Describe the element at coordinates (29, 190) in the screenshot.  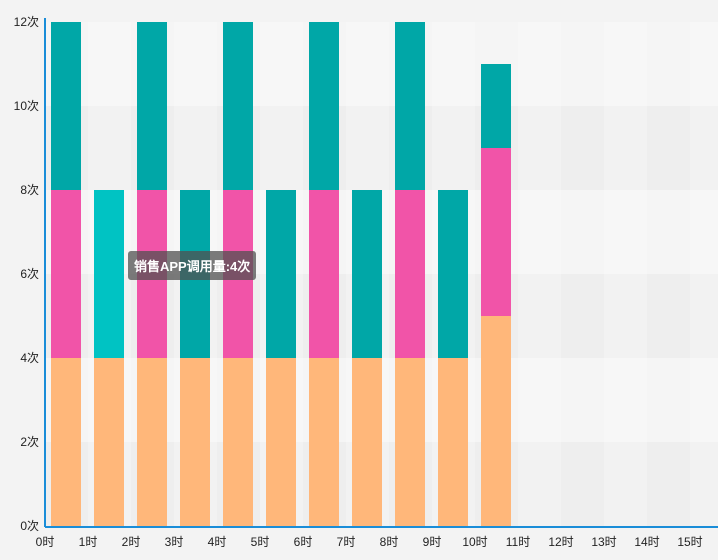
I see `y-tick-label: 8次` at that location.